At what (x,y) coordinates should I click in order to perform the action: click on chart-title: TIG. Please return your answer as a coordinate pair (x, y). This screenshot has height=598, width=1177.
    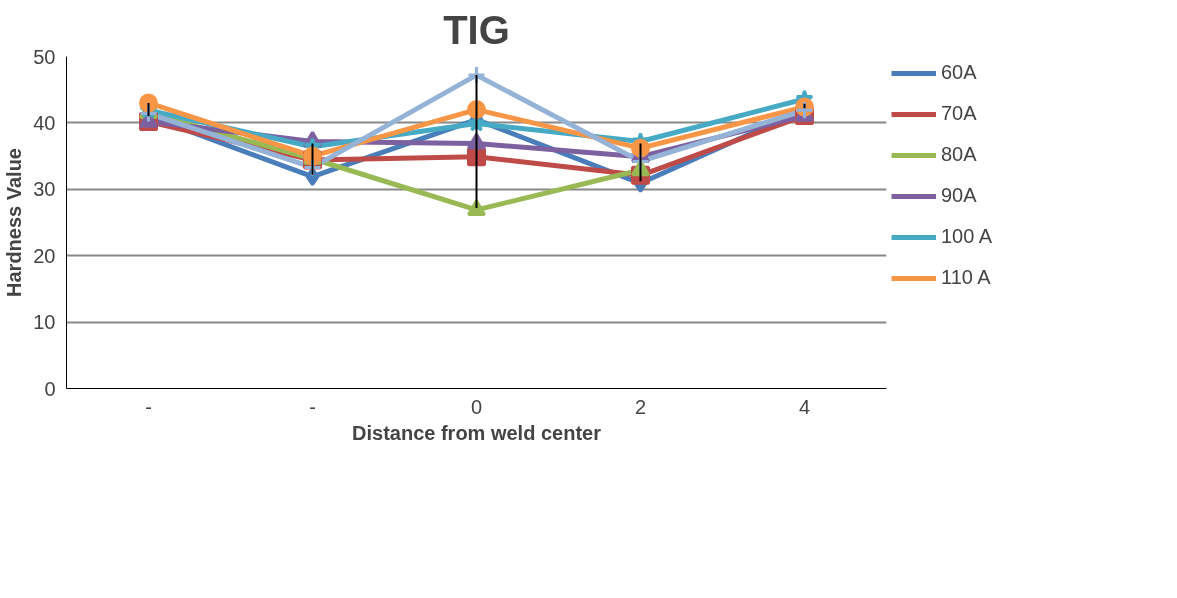
    Looking at the image, I should click on (476, 29).